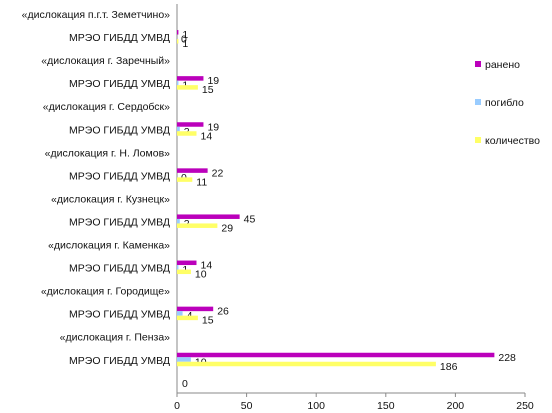 This screenshot has width=552, height=413. What do you see at coordinates (456, 406) in the screenshot?
I see `x-tick-label: 200` at bounding box center [456, 406].